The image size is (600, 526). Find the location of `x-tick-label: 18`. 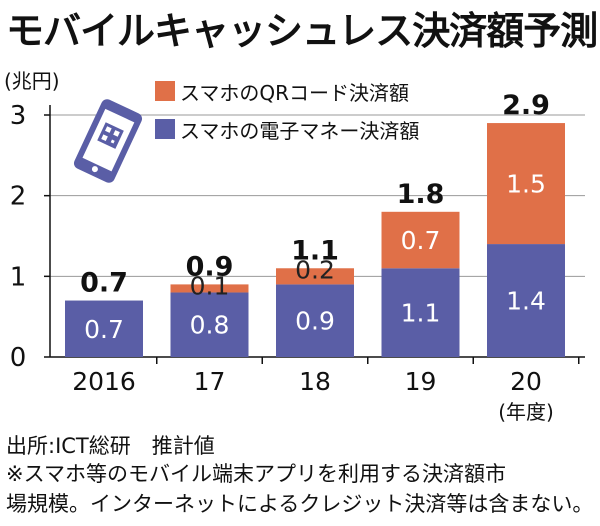

x-tick-label: 18 is located at coordinates (315, 381).